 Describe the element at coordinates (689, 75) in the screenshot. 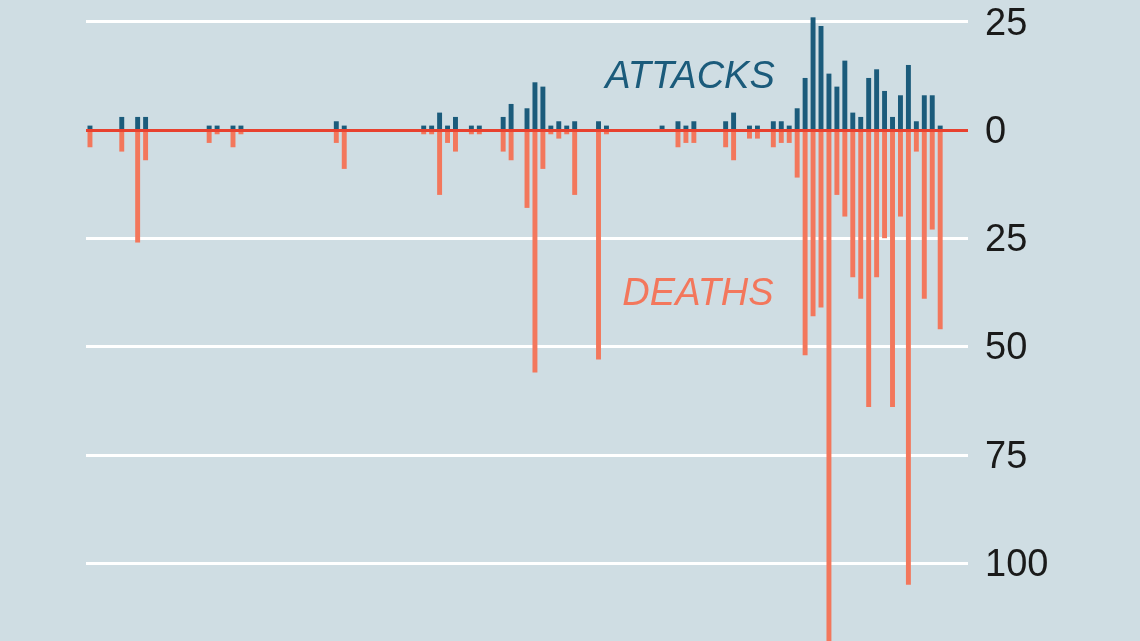

I see `series-label: ATTACKS` at that location.